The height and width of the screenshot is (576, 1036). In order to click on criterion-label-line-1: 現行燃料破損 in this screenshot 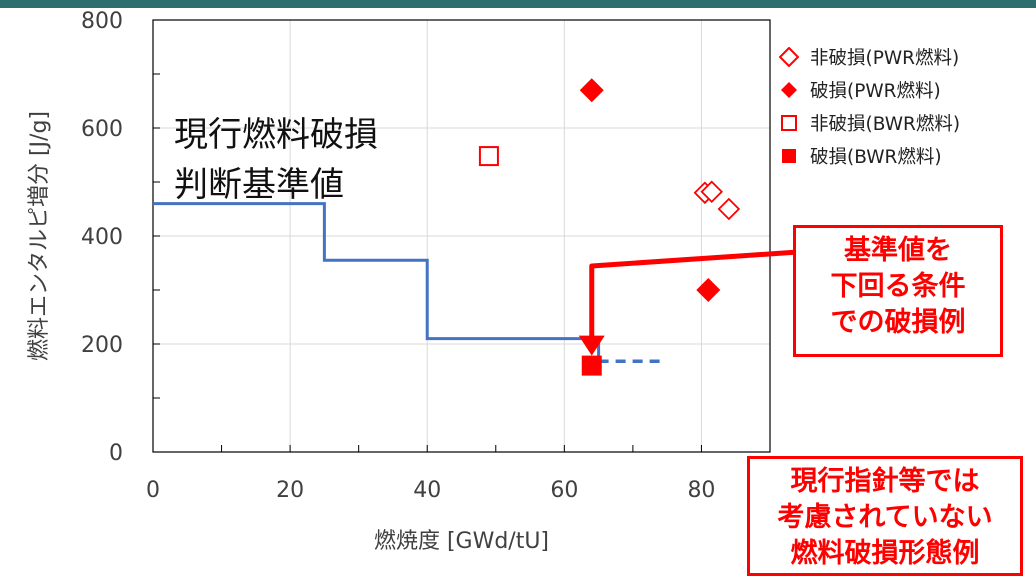, I will do `click(276, 135)`.